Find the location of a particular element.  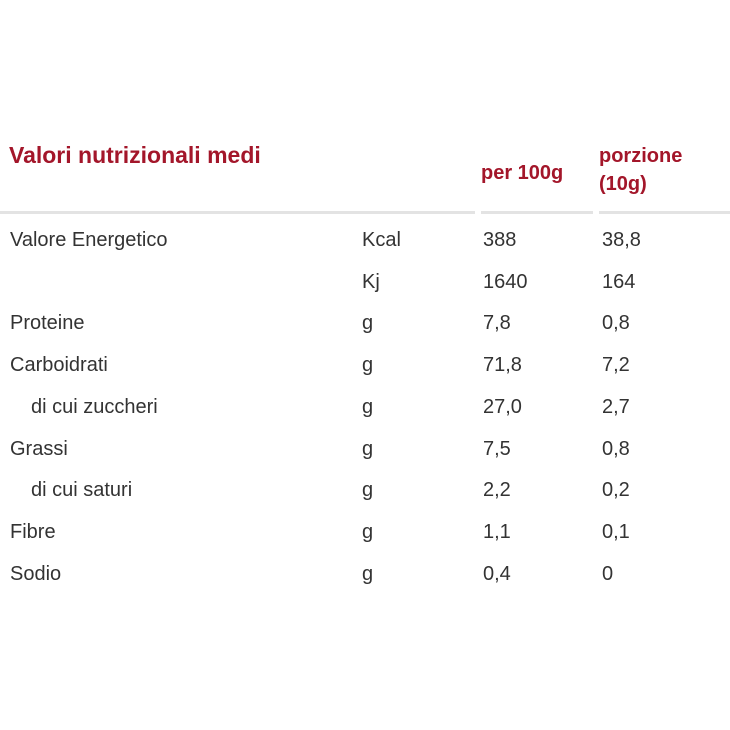

portion-value: 2,7 is located at coordinates (616, 406).